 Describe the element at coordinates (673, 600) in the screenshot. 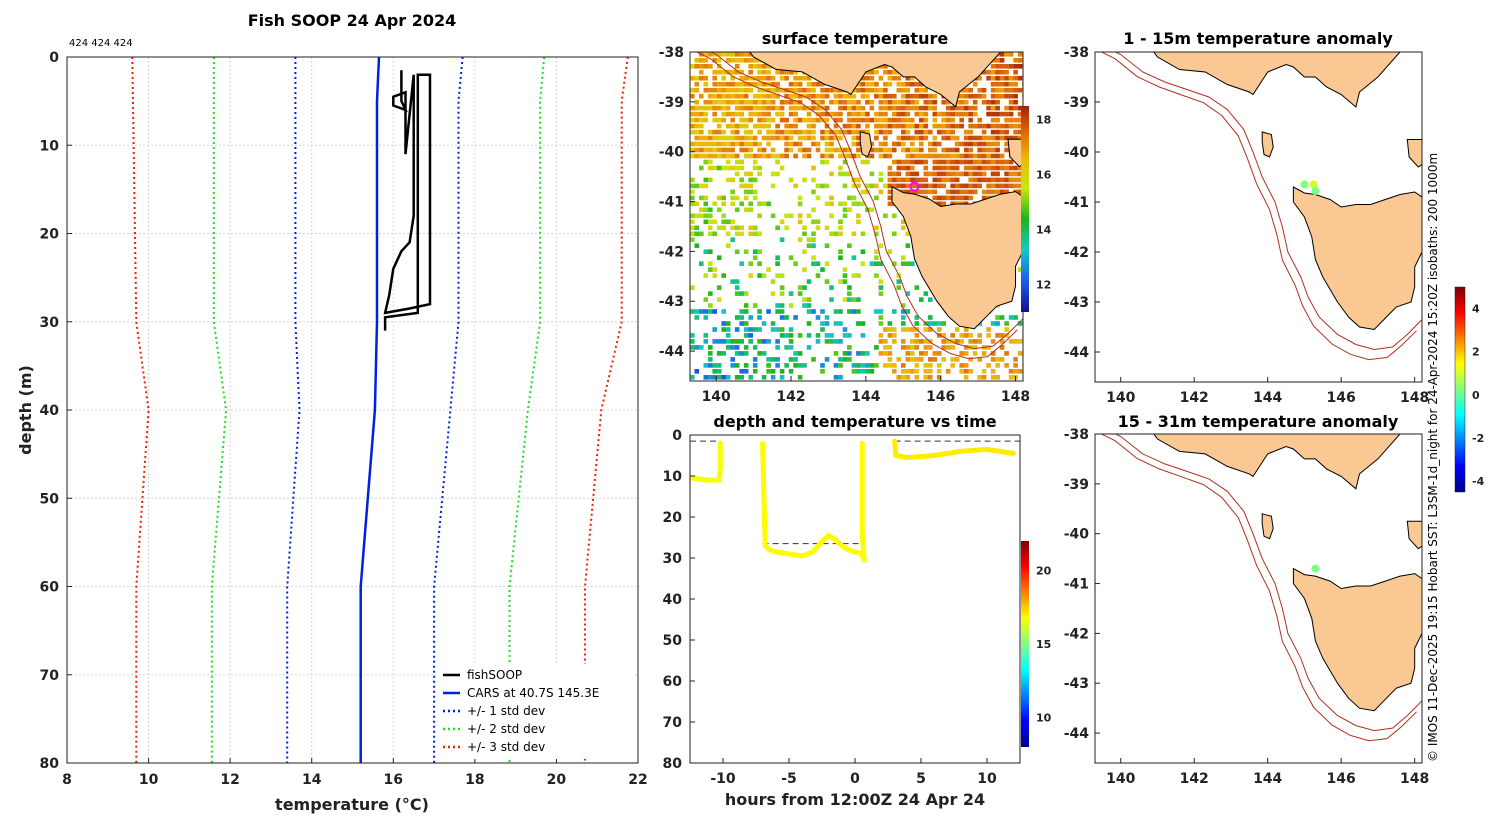

I see `y-tick-label: 40` at that location.